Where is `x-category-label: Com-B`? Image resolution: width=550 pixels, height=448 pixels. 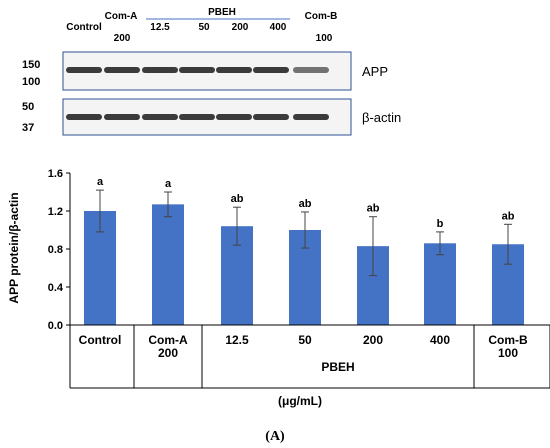
x-category-label: Com-B is located at coordinates (508, 340).